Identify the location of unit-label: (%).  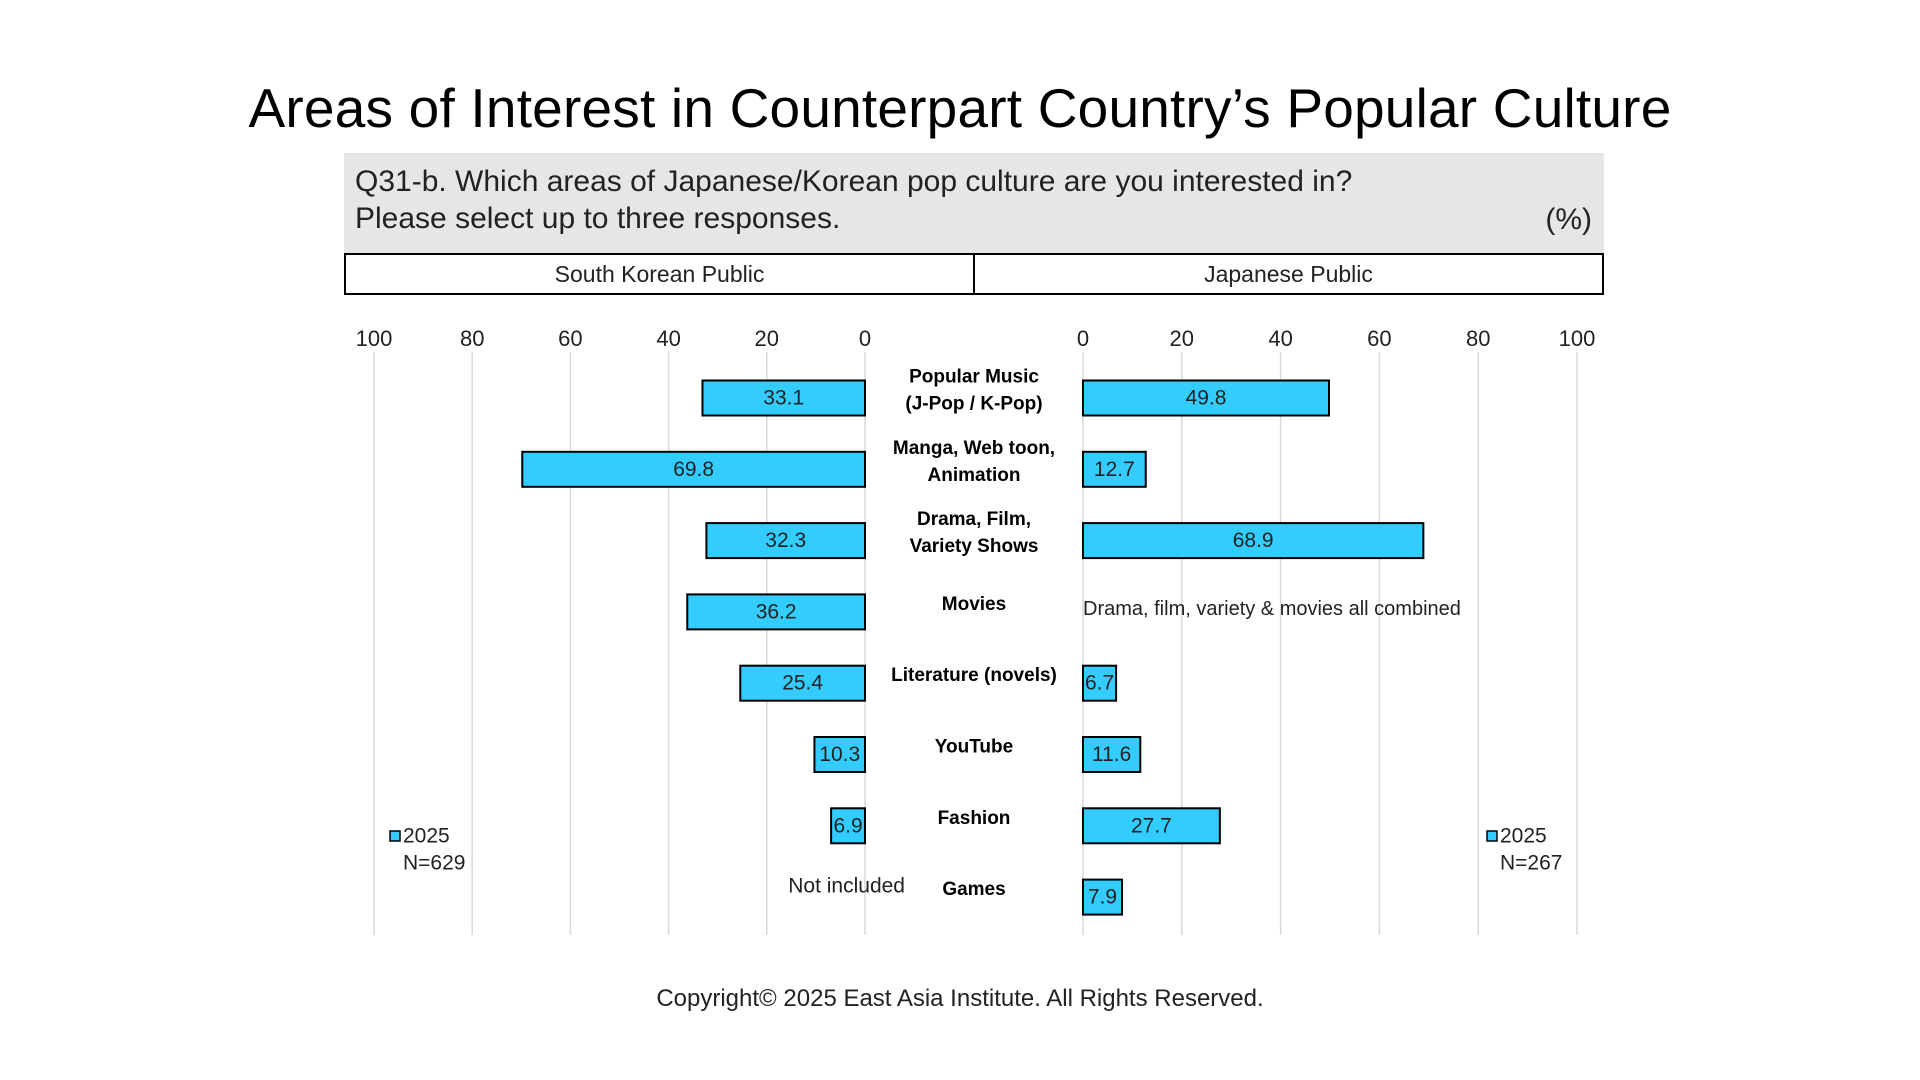
(1568, 219).